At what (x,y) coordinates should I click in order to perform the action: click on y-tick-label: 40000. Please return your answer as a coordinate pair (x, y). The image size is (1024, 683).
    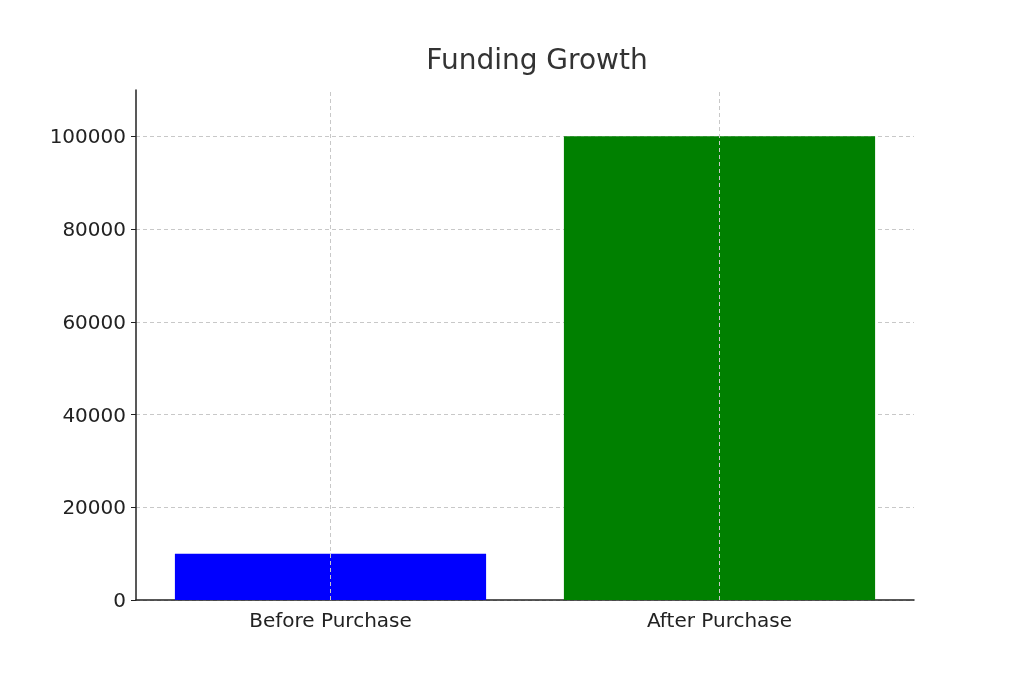
    Looking at the image, I should click on (94, 414).